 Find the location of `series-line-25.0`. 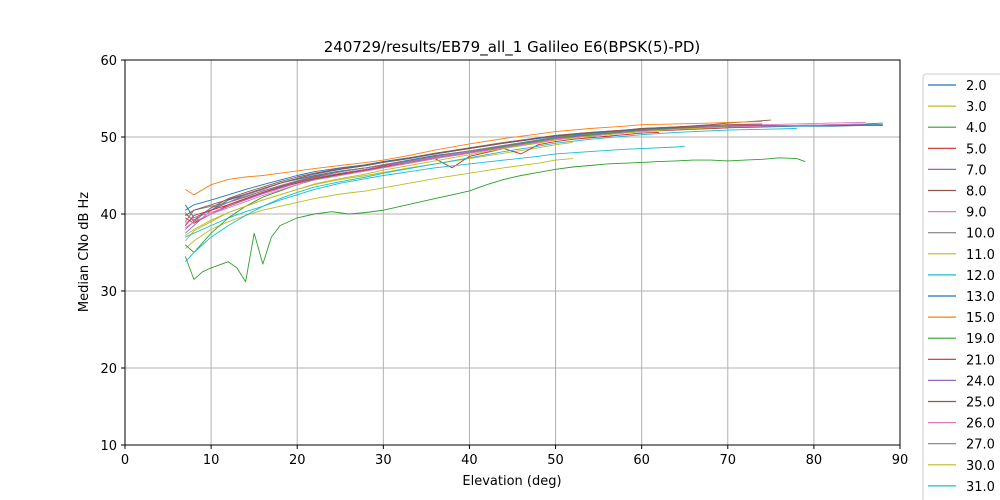

series-line-25.0 is located at coordinates (474, 169).